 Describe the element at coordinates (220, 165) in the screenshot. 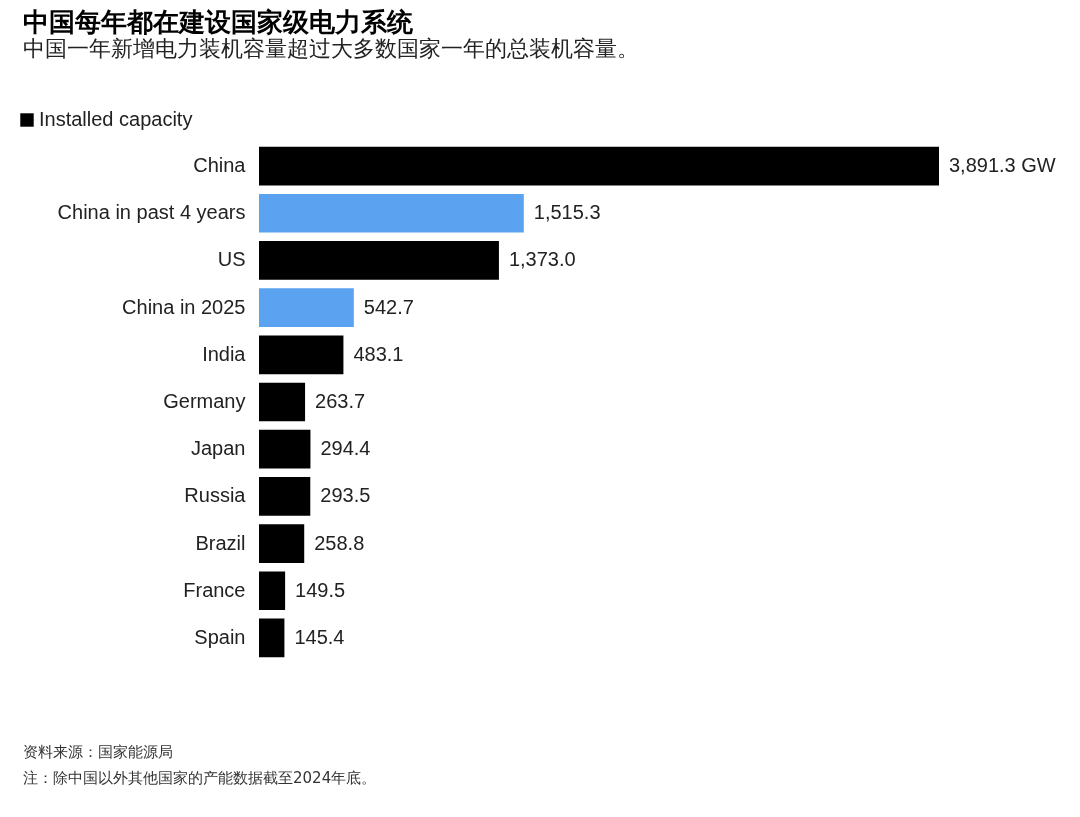

I see `y-tick-label: China` at that location.